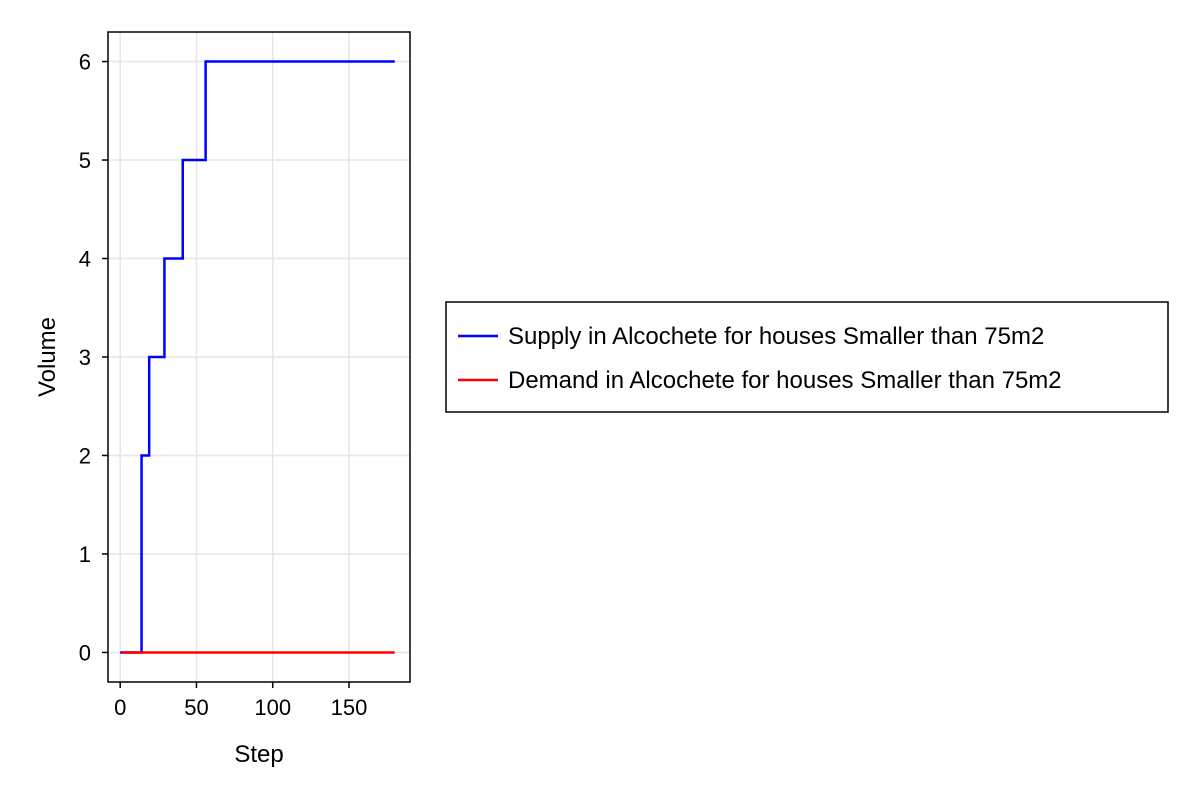 The width and height of the screenshot is (1200, 800). Describe the element at coordinates (272, 707) in the screenshot. I see `x-tick-label-2: 100` at that location.